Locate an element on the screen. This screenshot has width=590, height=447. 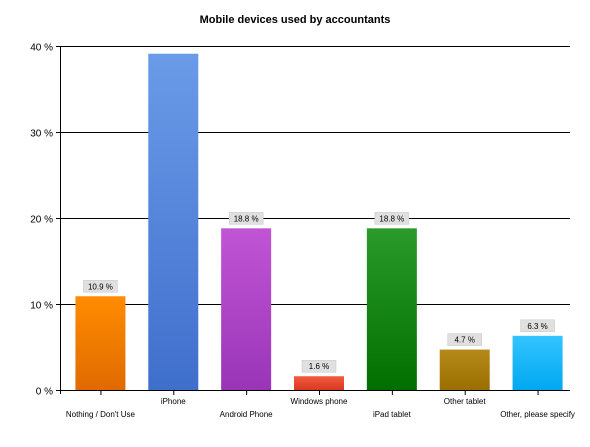
data-label: 1.6 % is located at coordinates (319, 366).